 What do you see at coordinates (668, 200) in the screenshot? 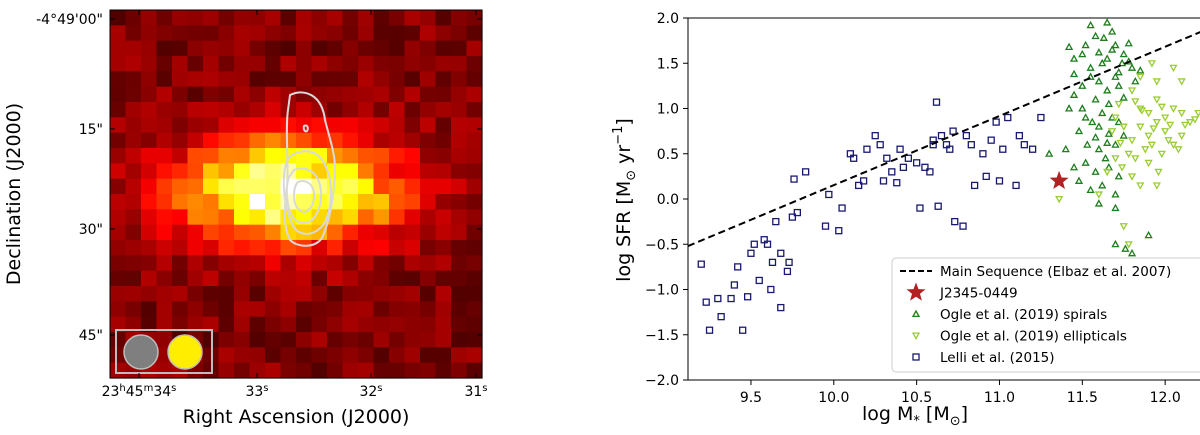
I see `y-tick-label: 0.0` at bounding box center [668, 200].